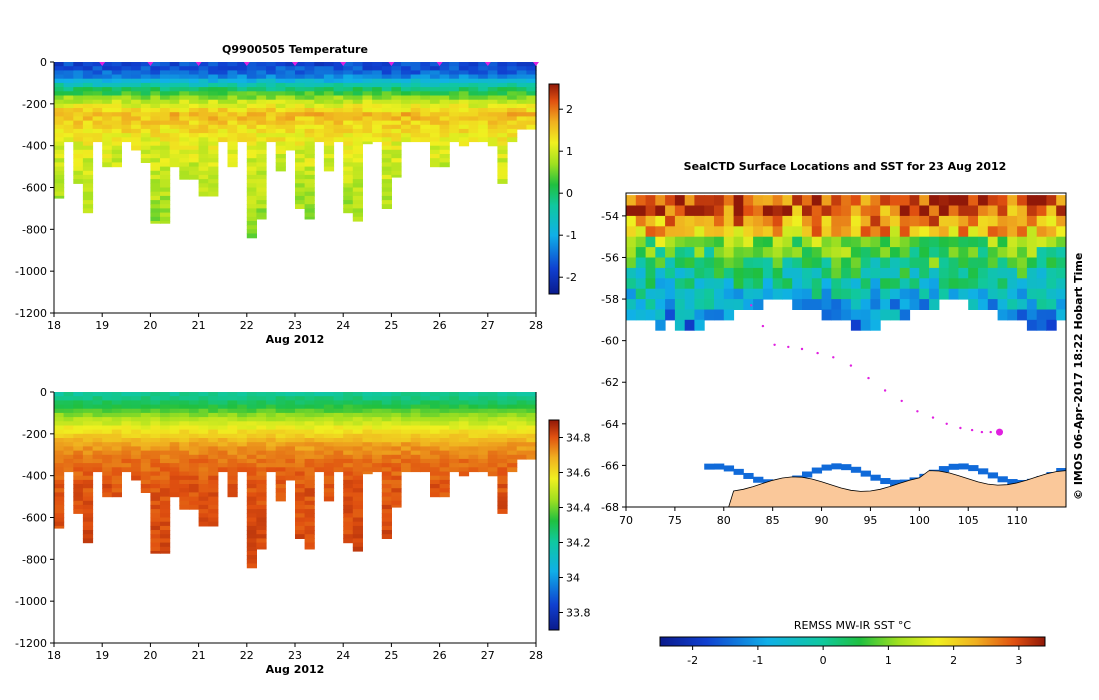  I want to click on y-tick-label: 0, so click(43, 392).